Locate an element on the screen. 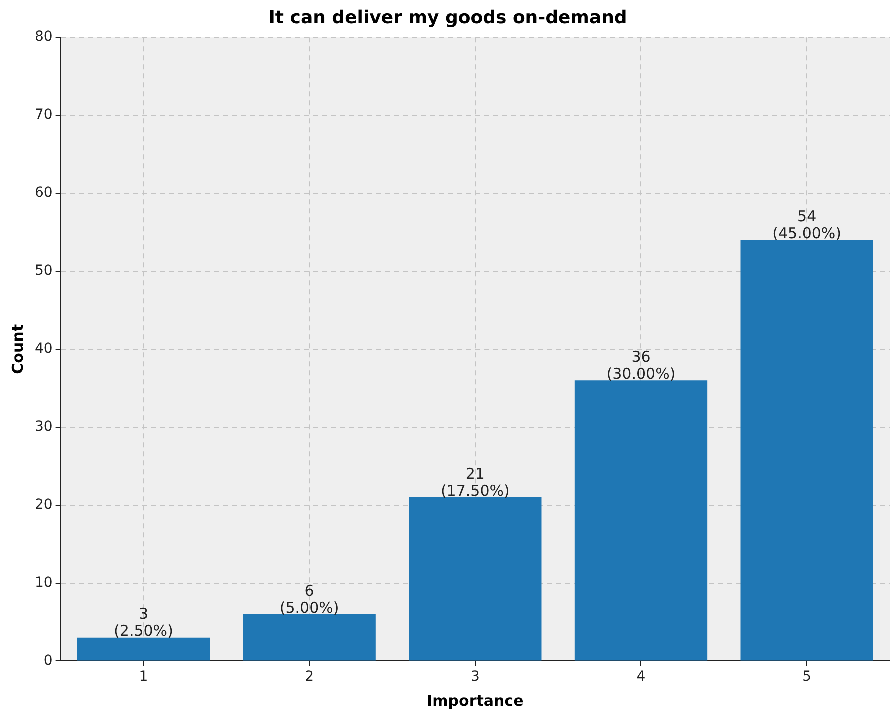 The width and height of the screenshot is (890, 719). data-label: 36 (30.00%) is located at coordinates (641, 365).